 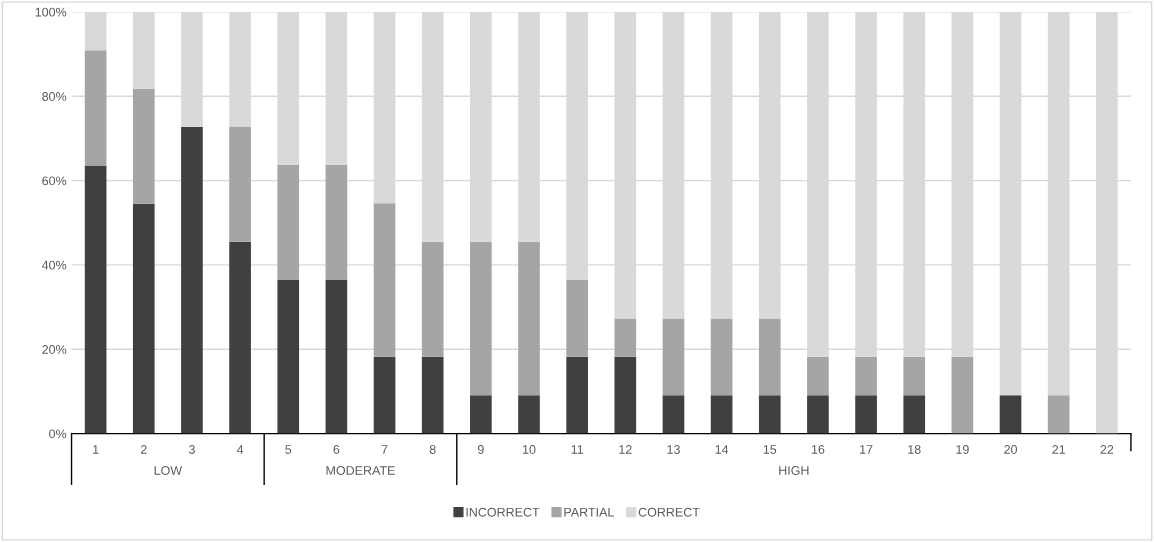 I want to click on x-tick-label: 21, so click(x=1059, y=449).